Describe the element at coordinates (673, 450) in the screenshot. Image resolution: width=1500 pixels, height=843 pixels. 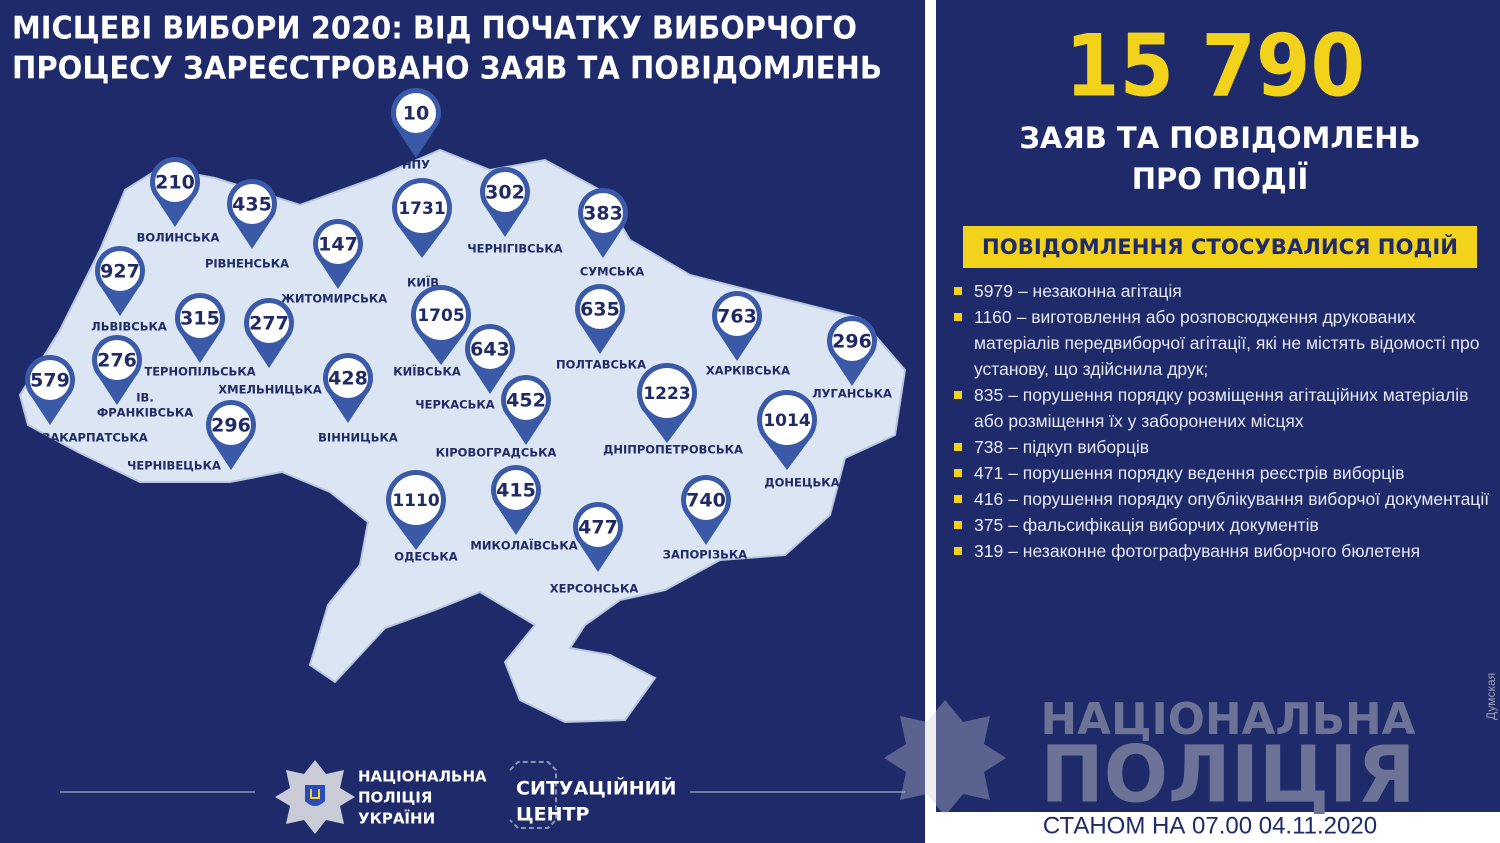
I see `region-label: ДНІПРОПЕТРОВСЬКА` at that location.